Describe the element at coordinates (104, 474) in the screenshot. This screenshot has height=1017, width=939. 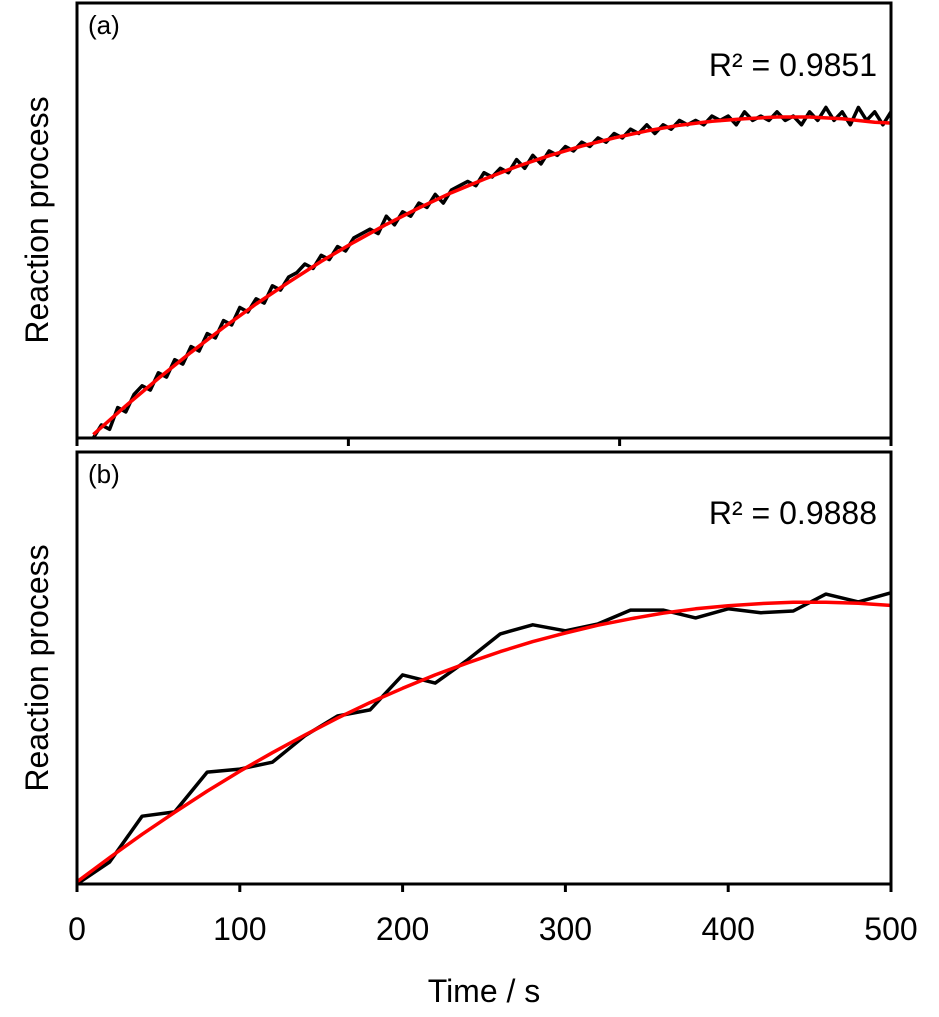
I see `panel-b-label: (b)` at that location.